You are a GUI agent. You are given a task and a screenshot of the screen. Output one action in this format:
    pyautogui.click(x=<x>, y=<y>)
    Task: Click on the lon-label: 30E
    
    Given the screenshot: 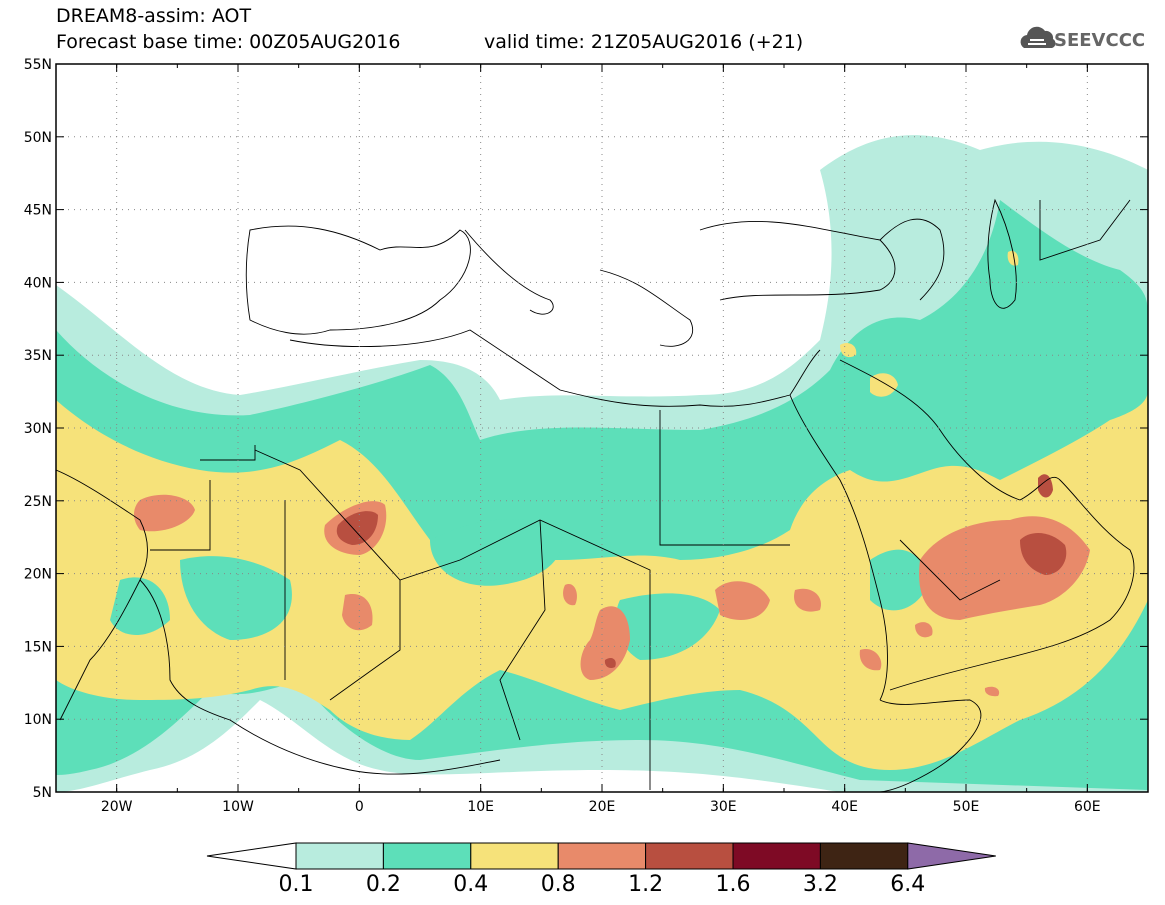 What is the action you would take?
    pyautogui.click(x=723, y=807)
    